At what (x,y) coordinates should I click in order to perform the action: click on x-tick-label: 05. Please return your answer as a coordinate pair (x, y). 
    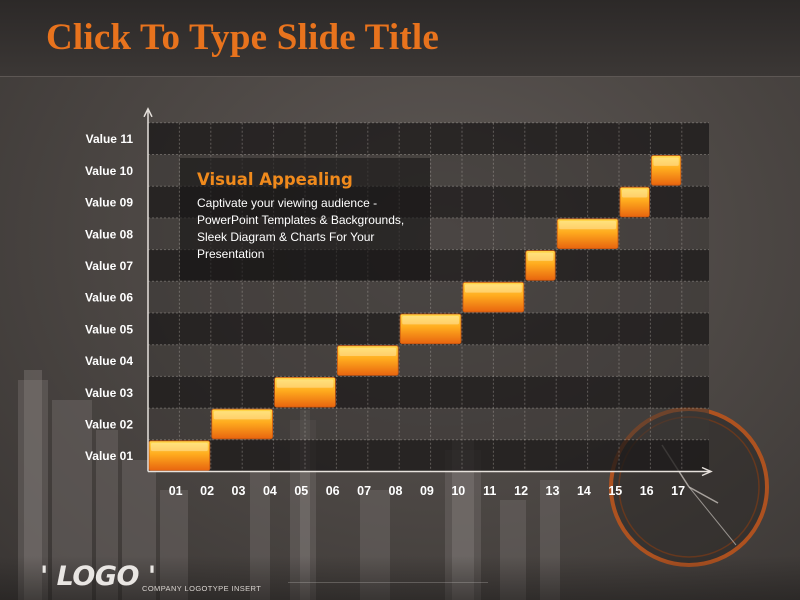
    Looking at the image, I should click on (301, 491).